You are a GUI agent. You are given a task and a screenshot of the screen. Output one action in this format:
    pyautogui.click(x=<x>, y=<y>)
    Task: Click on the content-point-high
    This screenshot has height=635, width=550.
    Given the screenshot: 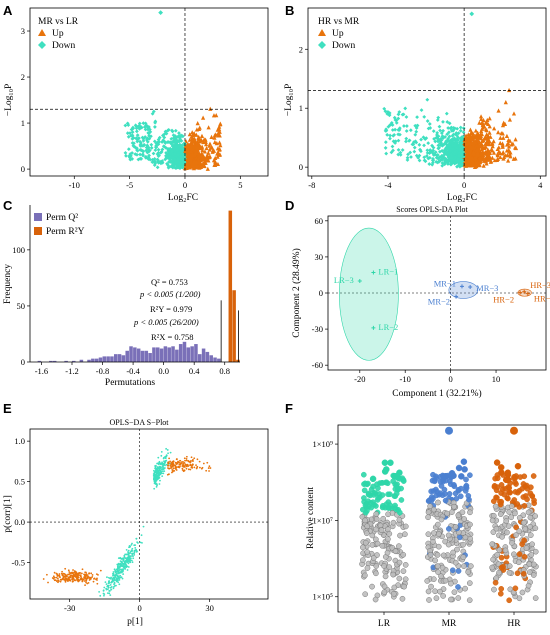 What is the action you would take?
    pyautogui.click(x=385, y=462)
    